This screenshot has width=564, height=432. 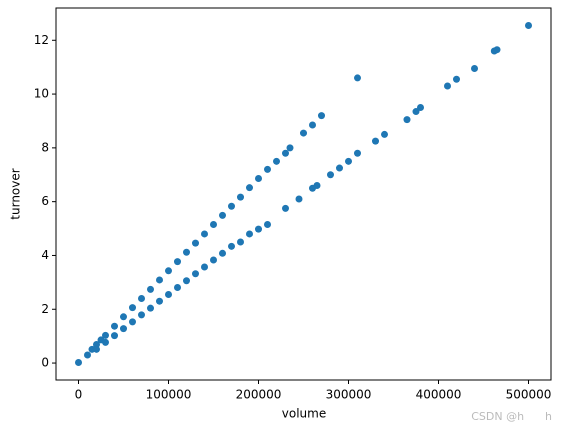 I want to click on x-tick-label: 100000, so click(x=169, y=395).